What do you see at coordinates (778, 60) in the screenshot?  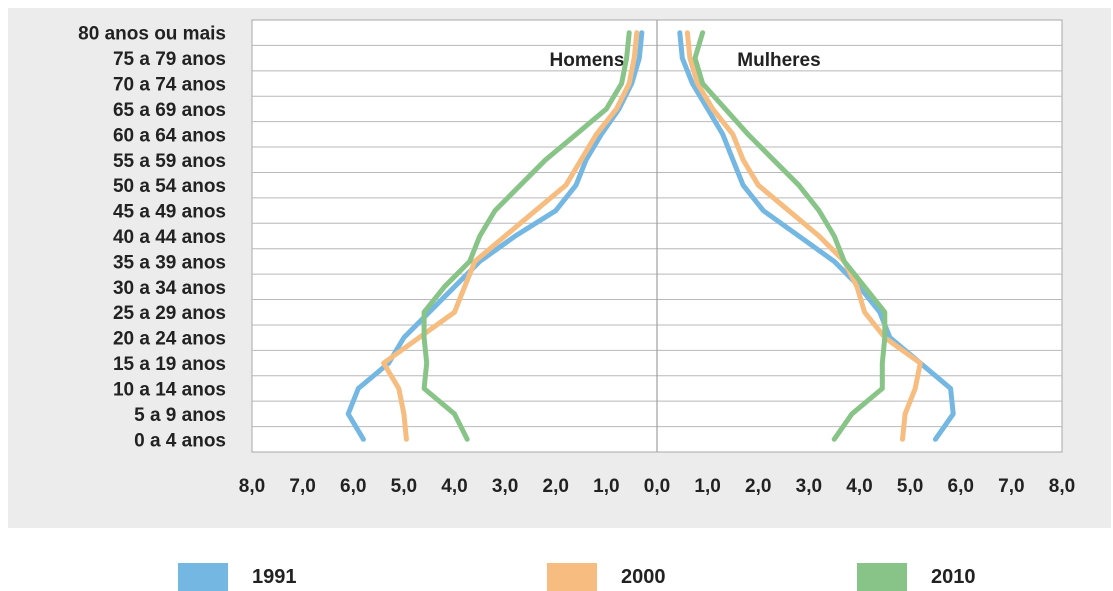 I see `panel-label-mulheres: Mulheres` at bounding box center [778, 60].